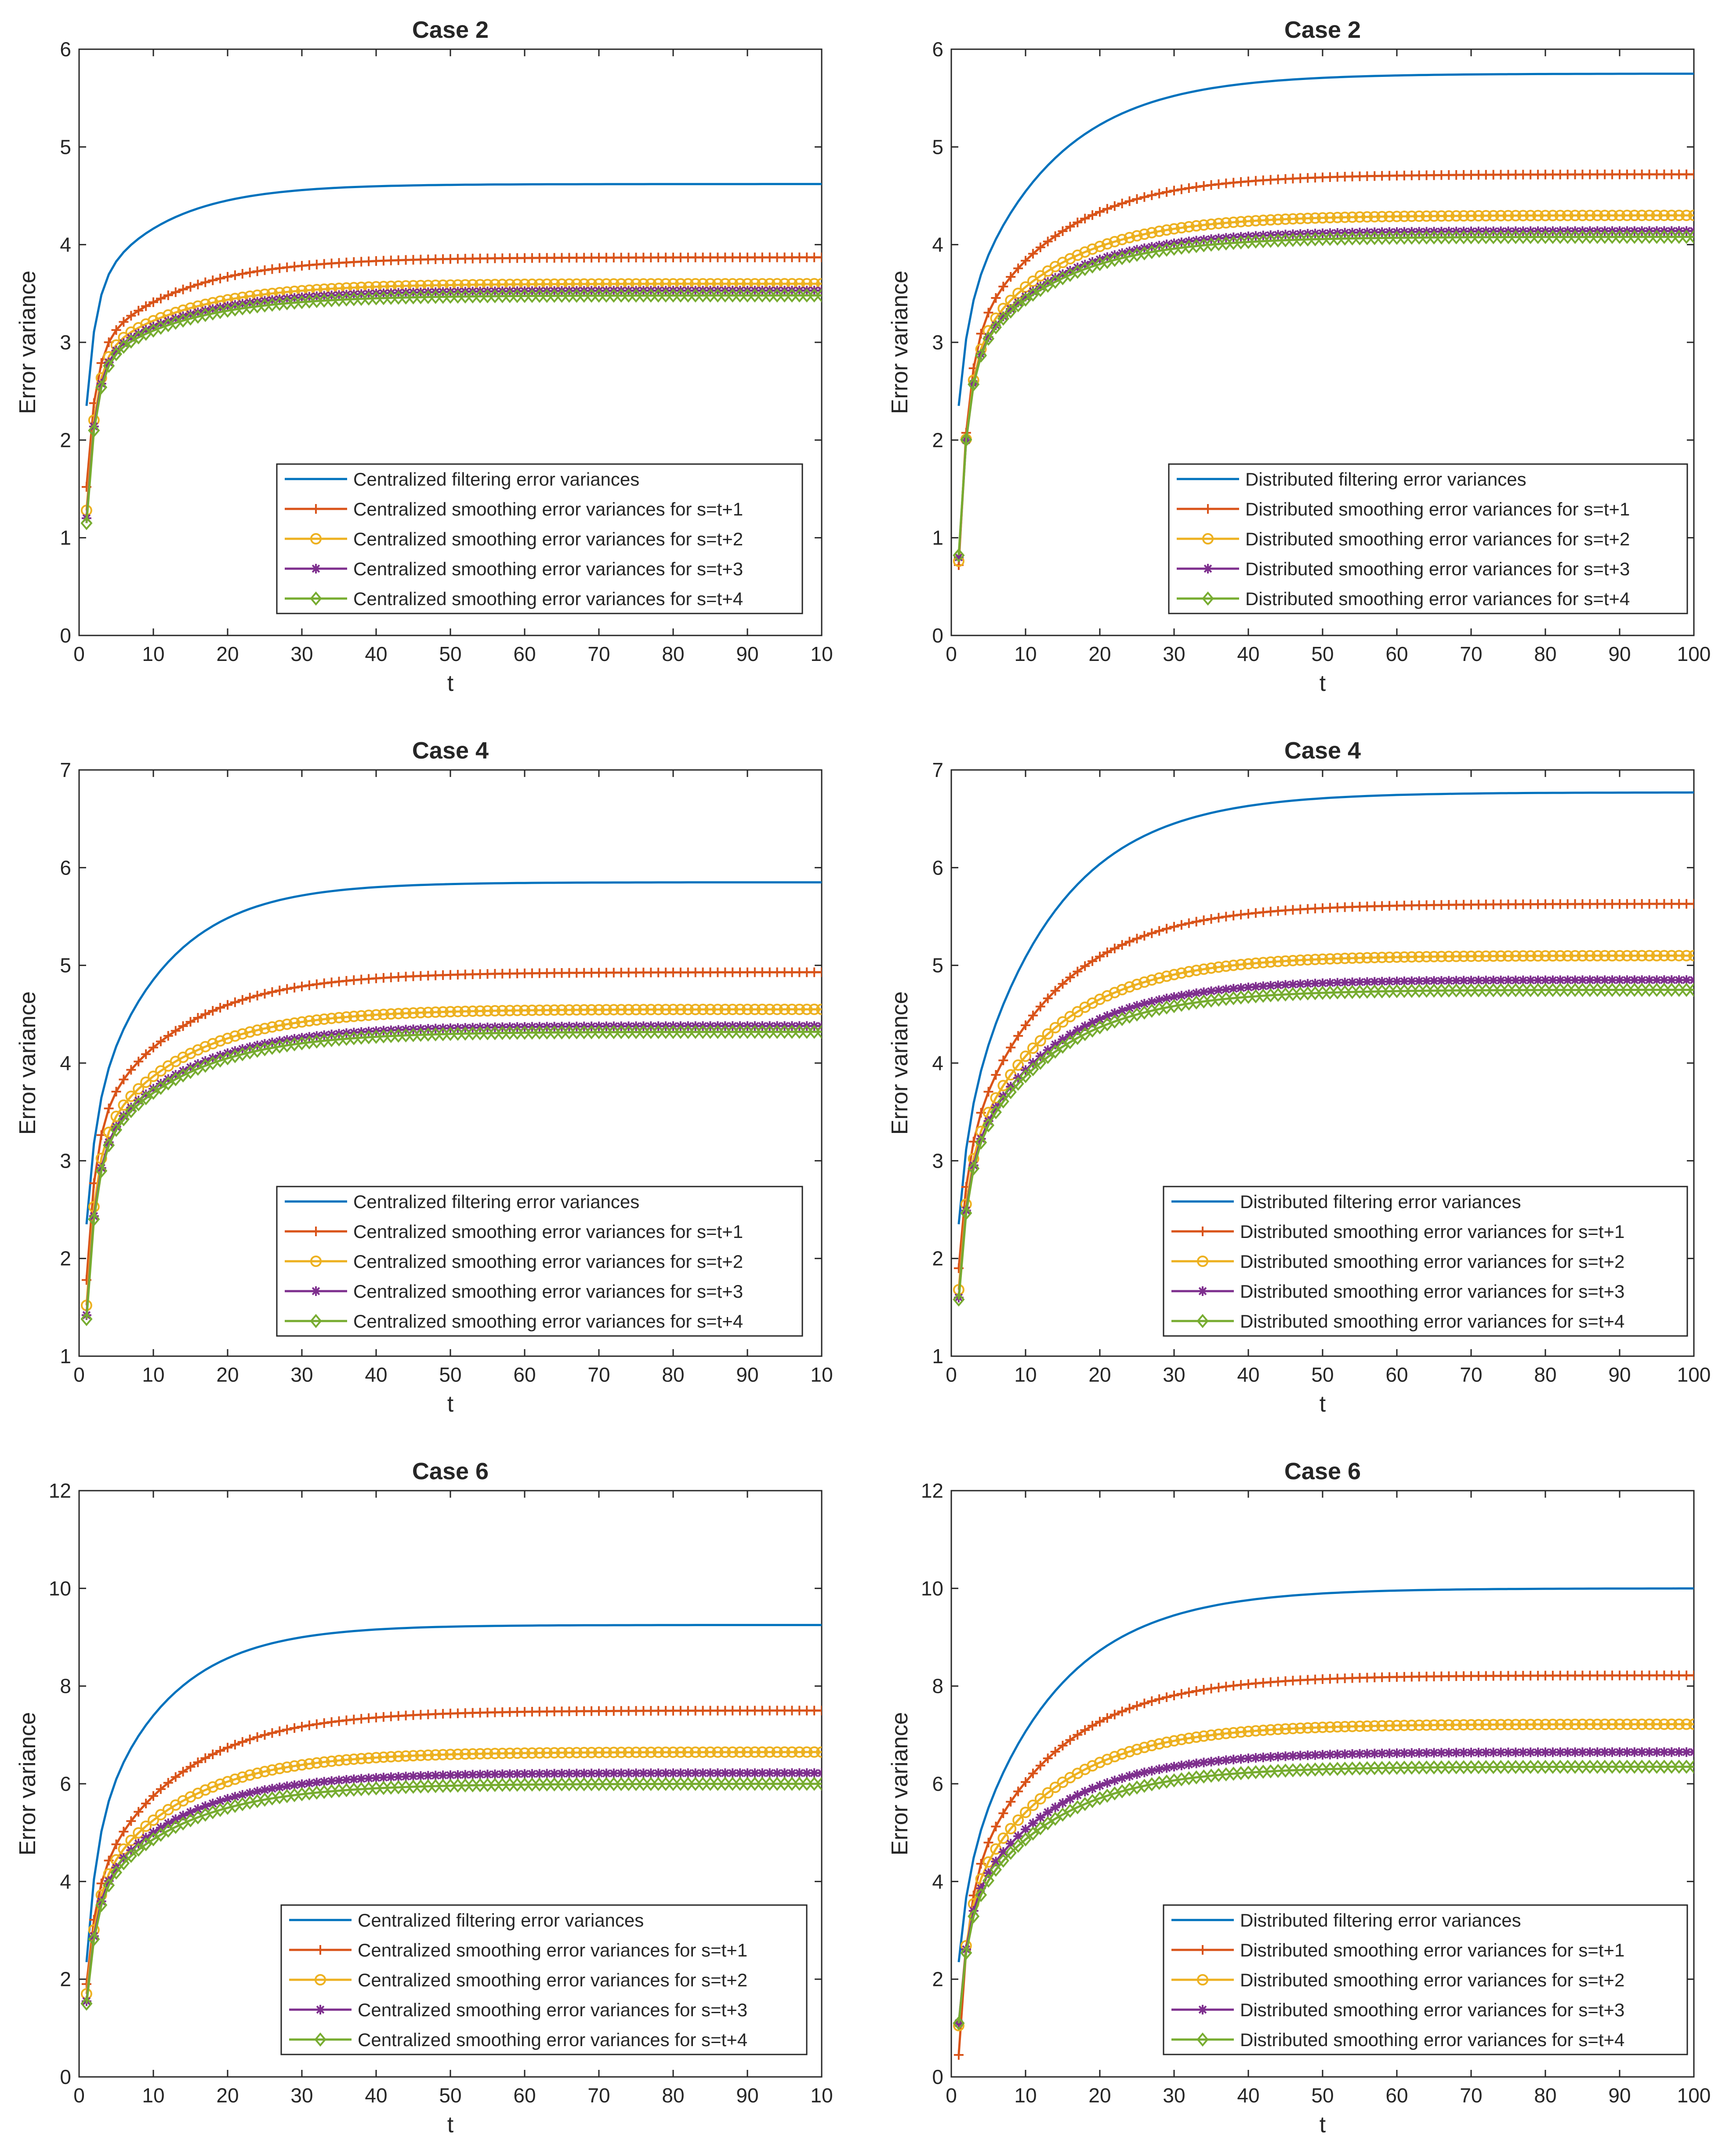 The width and height of the screenshot is (1722, 2156). I want to click on x-tick-label: 30, so click(1174, 1374).